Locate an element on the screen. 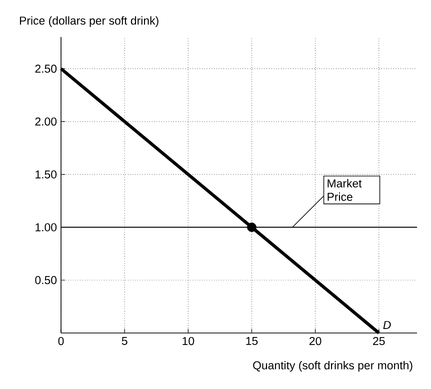 The image size is (431, 389). ref-line-label: Market Price is located at coordinates (345, 190).